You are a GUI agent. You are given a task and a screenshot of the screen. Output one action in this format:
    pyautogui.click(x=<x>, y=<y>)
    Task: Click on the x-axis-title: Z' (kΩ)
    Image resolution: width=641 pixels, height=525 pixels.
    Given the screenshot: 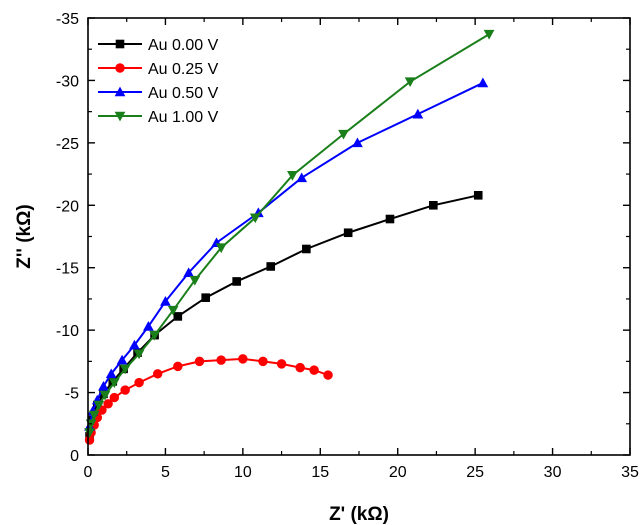 What is the action you would take?
    pyautogui.click(x=359, y=514)
    